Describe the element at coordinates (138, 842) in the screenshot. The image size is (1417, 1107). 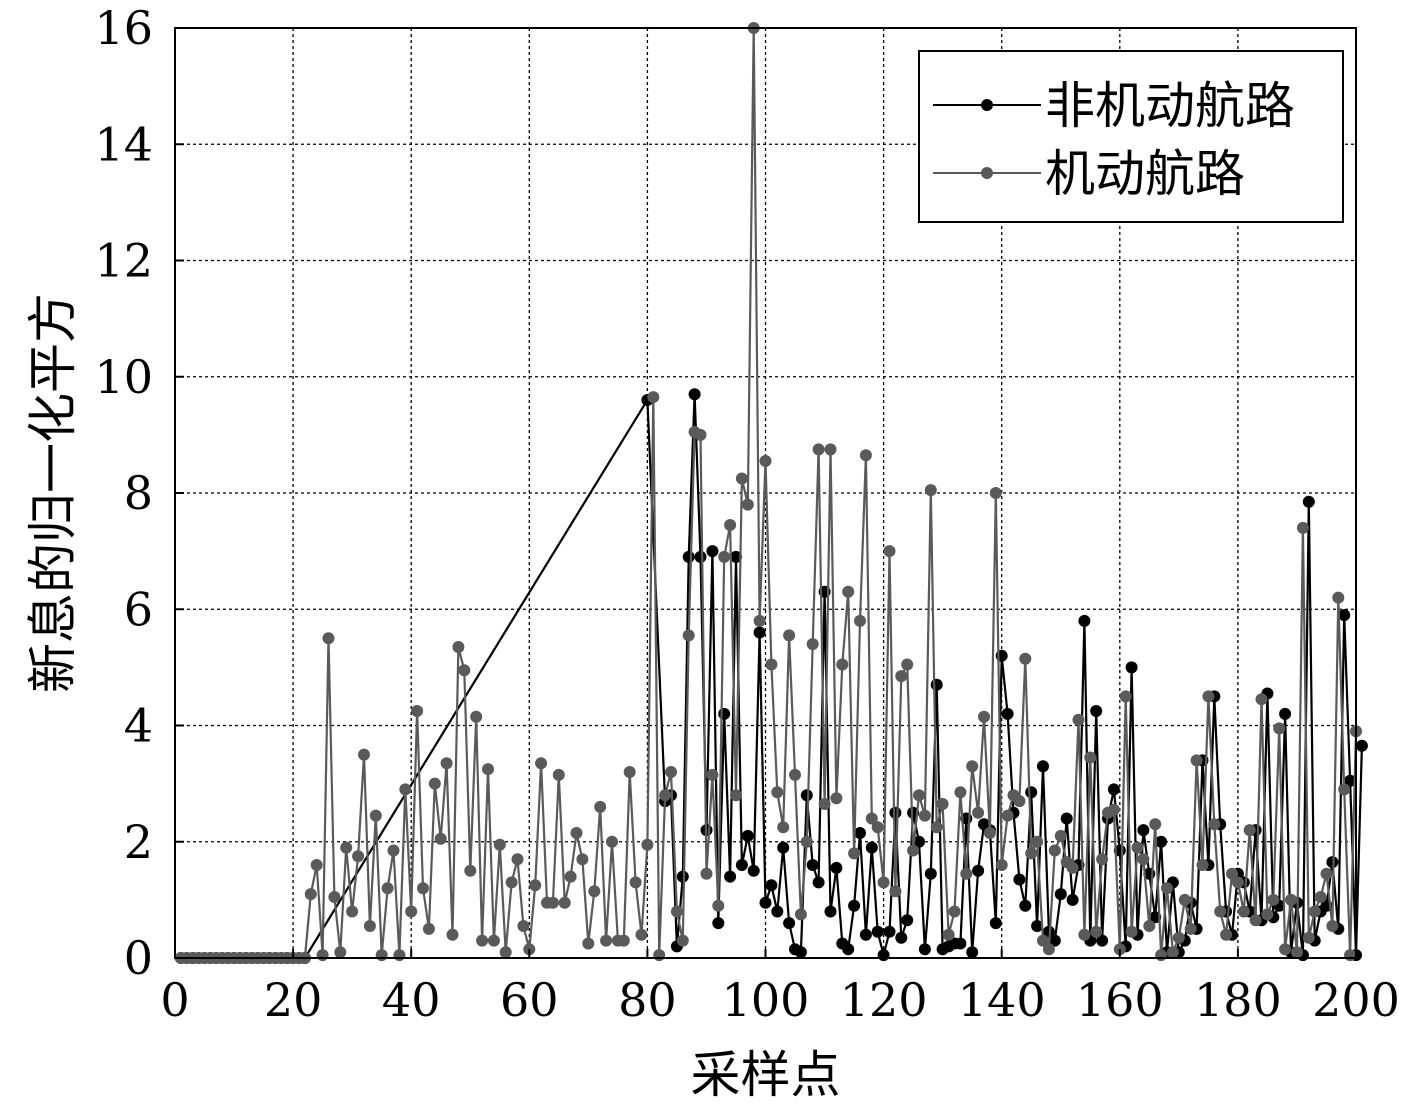
I see `y-tick-label: 2` at that location.